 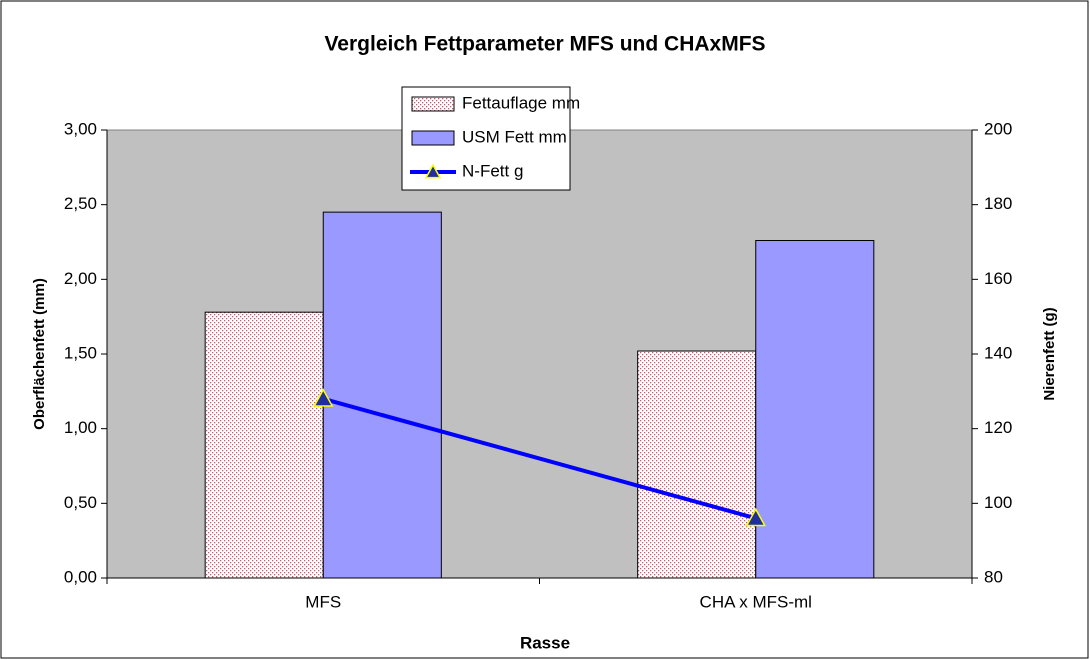 I want to click on y-axis-label: Oberflächenfett (mm), so click(x=39, y=354).